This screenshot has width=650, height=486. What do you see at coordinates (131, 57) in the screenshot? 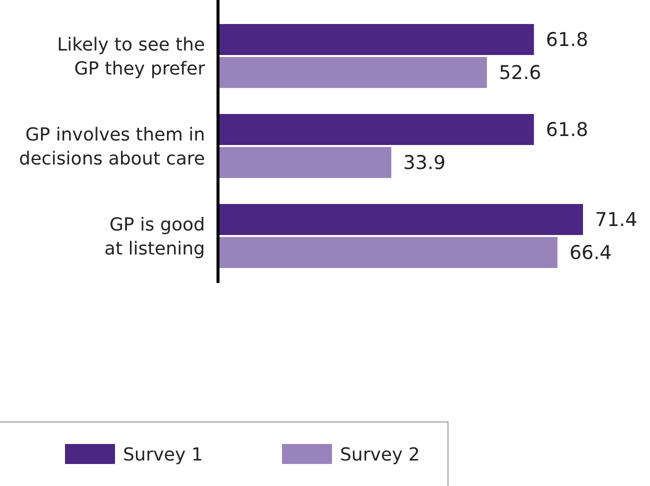
I see `y-tick-label: Likely to see the GP they prefer` at bounding box center [131, 57].